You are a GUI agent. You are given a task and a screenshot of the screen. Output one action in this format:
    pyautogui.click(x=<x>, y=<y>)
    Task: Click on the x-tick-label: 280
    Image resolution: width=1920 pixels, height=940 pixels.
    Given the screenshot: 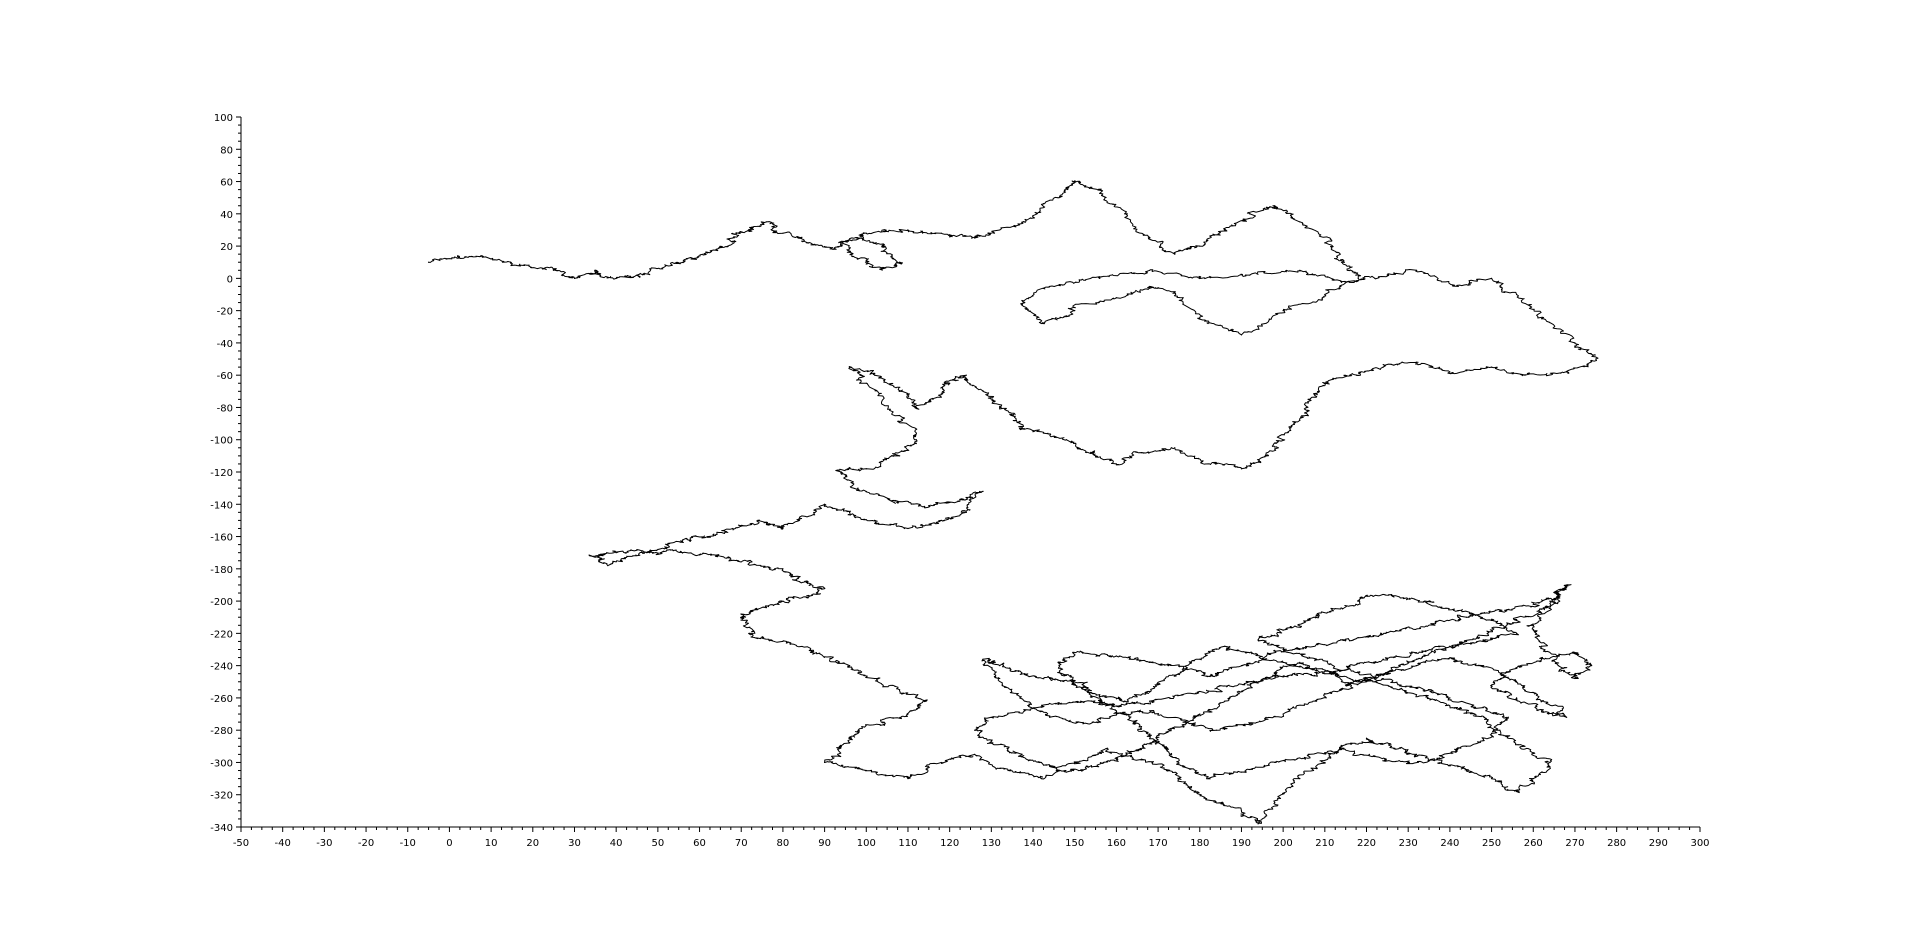 What is the action you would take?
    pyautogui.click(x=1616, y=843)
    